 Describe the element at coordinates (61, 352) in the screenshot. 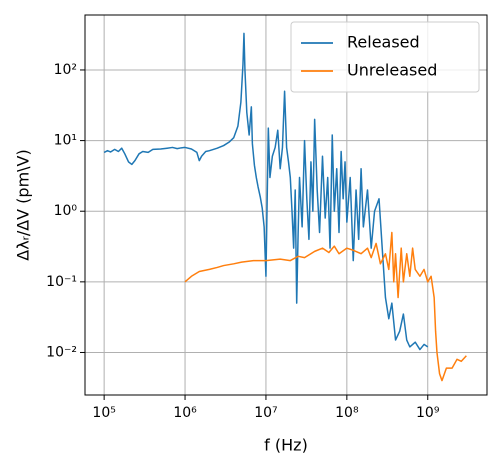

I see `y-tick-label: 10⁻²` at that location.